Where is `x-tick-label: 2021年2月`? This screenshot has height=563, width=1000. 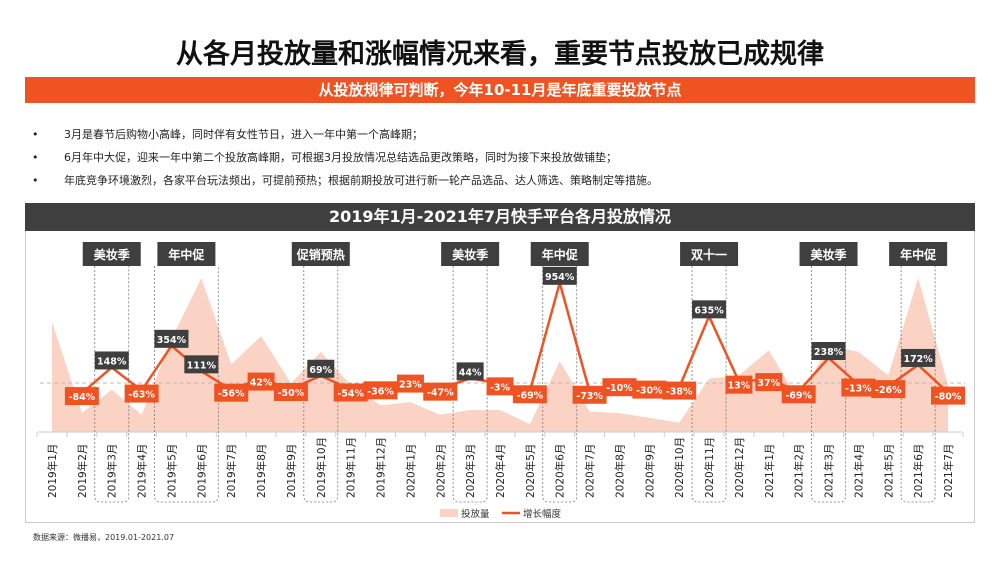
x-tick-label: 2021年2月 is located at coordinates (799, 471).